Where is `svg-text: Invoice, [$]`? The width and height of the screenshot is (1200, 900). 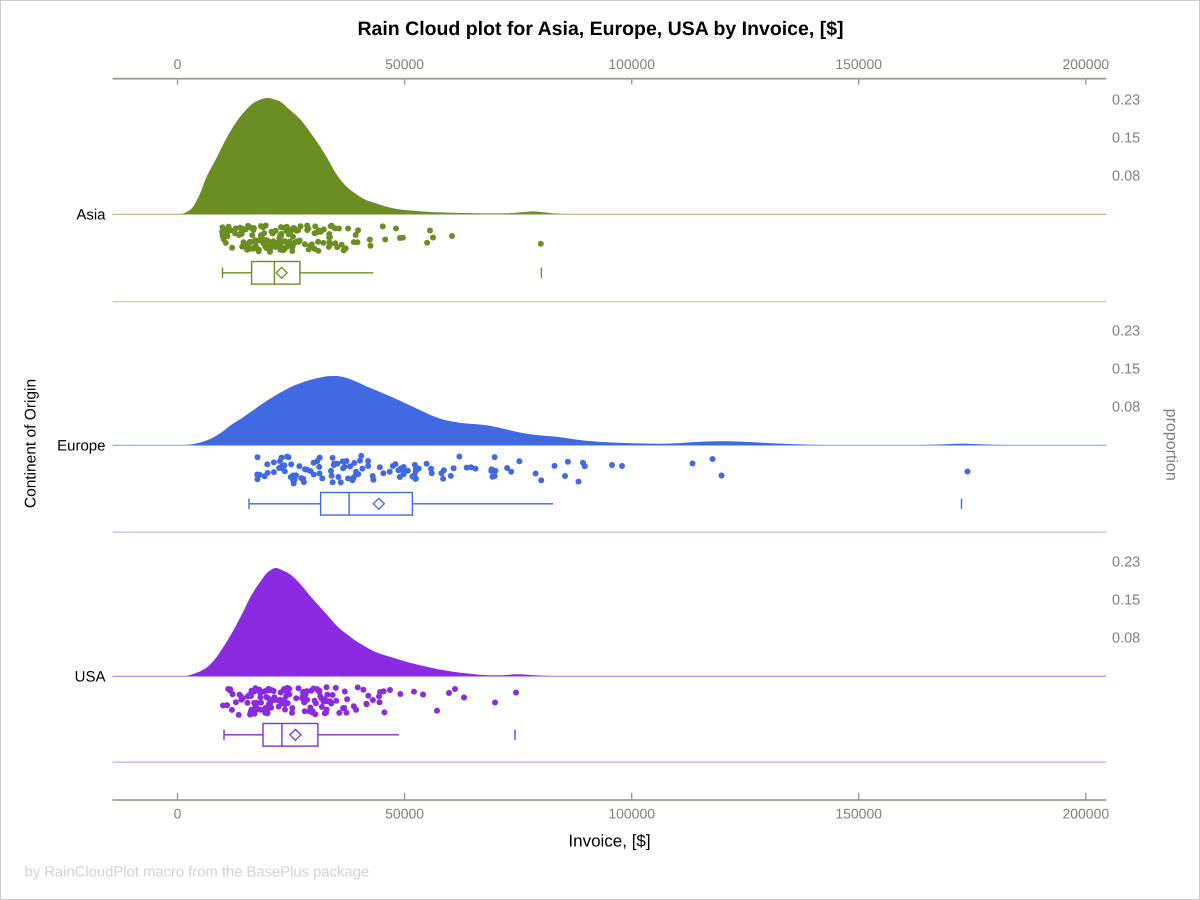
svg-text: Invoice, [$] is located at coordinates (609, 841).